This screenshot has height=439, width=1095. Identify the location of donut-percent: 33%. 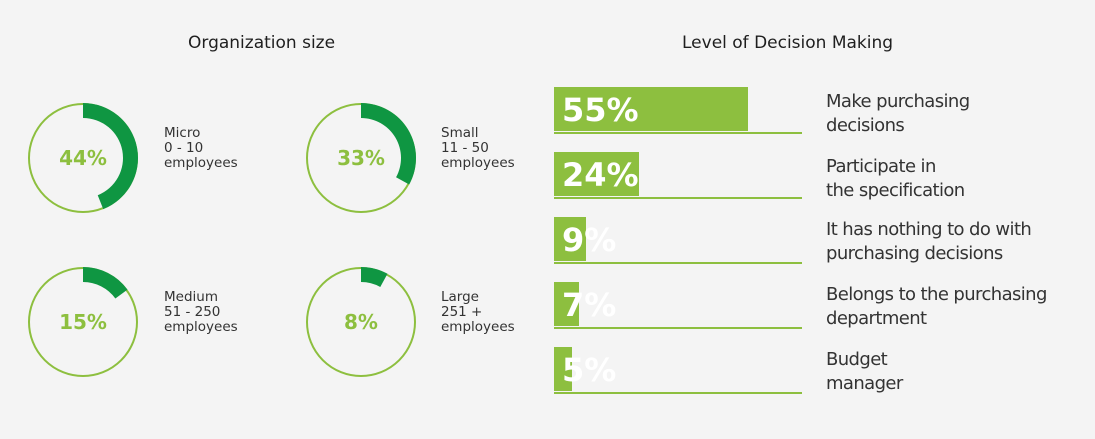
(361, 158).